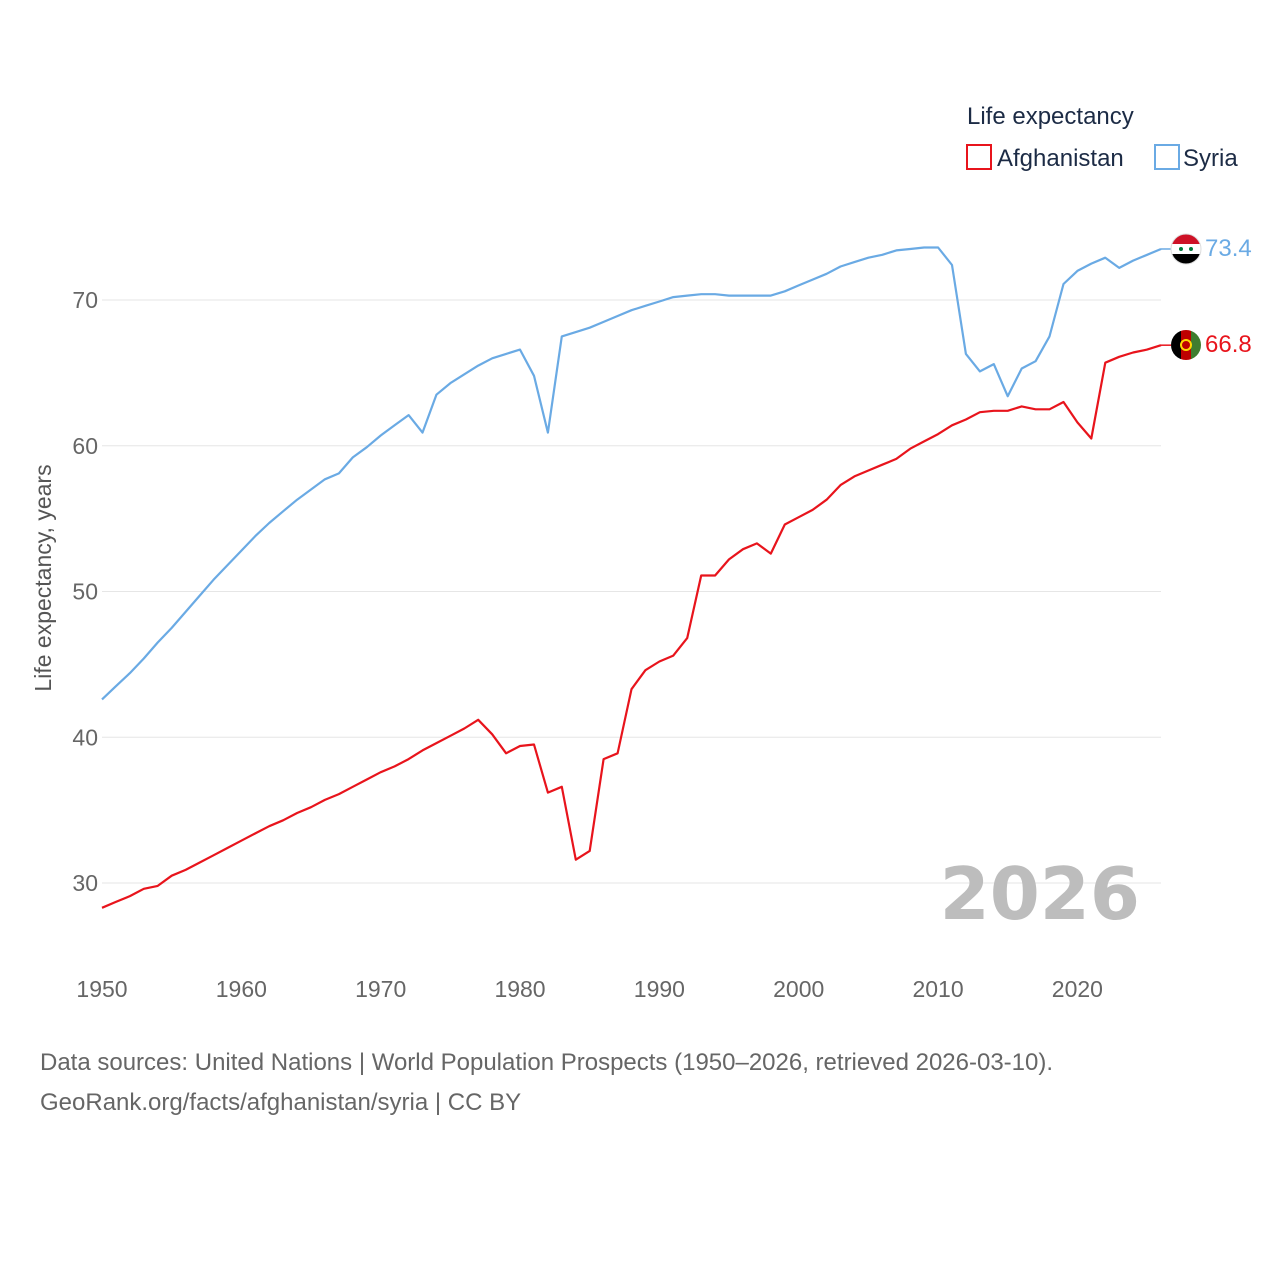 The width and height of the screenshot is (1280, 1280). Describe the element at coordinates (1167, 157) in the screenshot. I see `legend-swatch-syria` at that location.